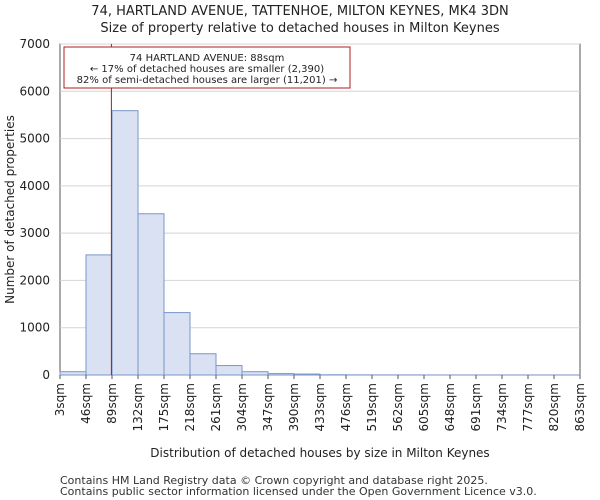 This screenshot has width=600, height=500. What do you see at coordinates (294, 407) in the screenshot?
I see `x-tick-label: 390sqm` at bounding box center [294, 407].